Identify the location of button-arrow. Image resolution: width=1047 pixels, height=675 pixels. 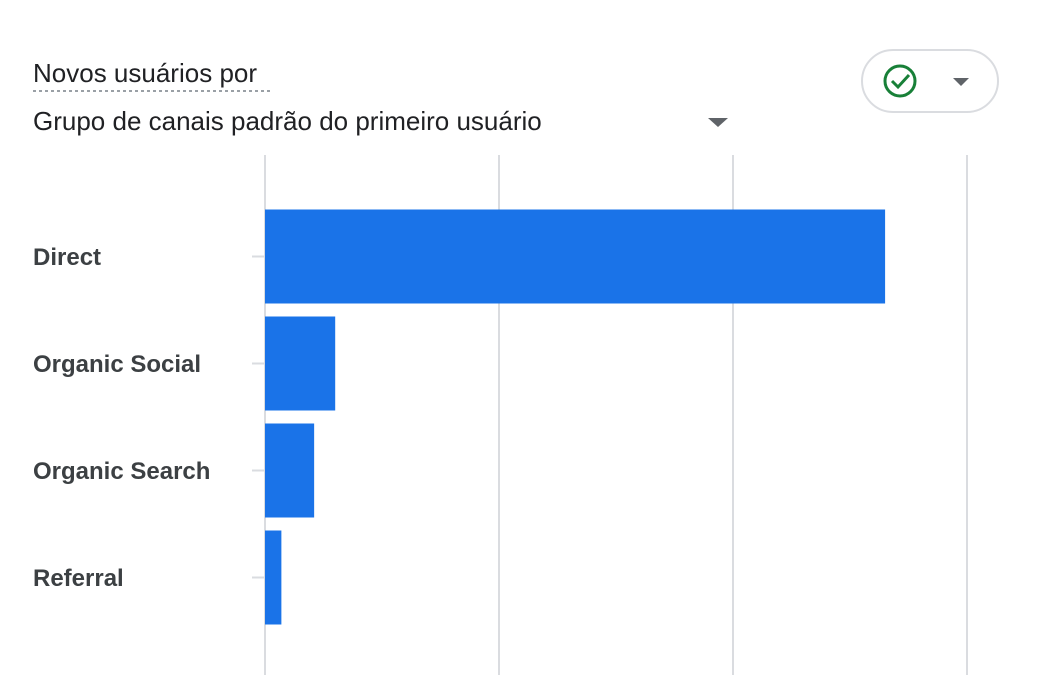
(961, 82).